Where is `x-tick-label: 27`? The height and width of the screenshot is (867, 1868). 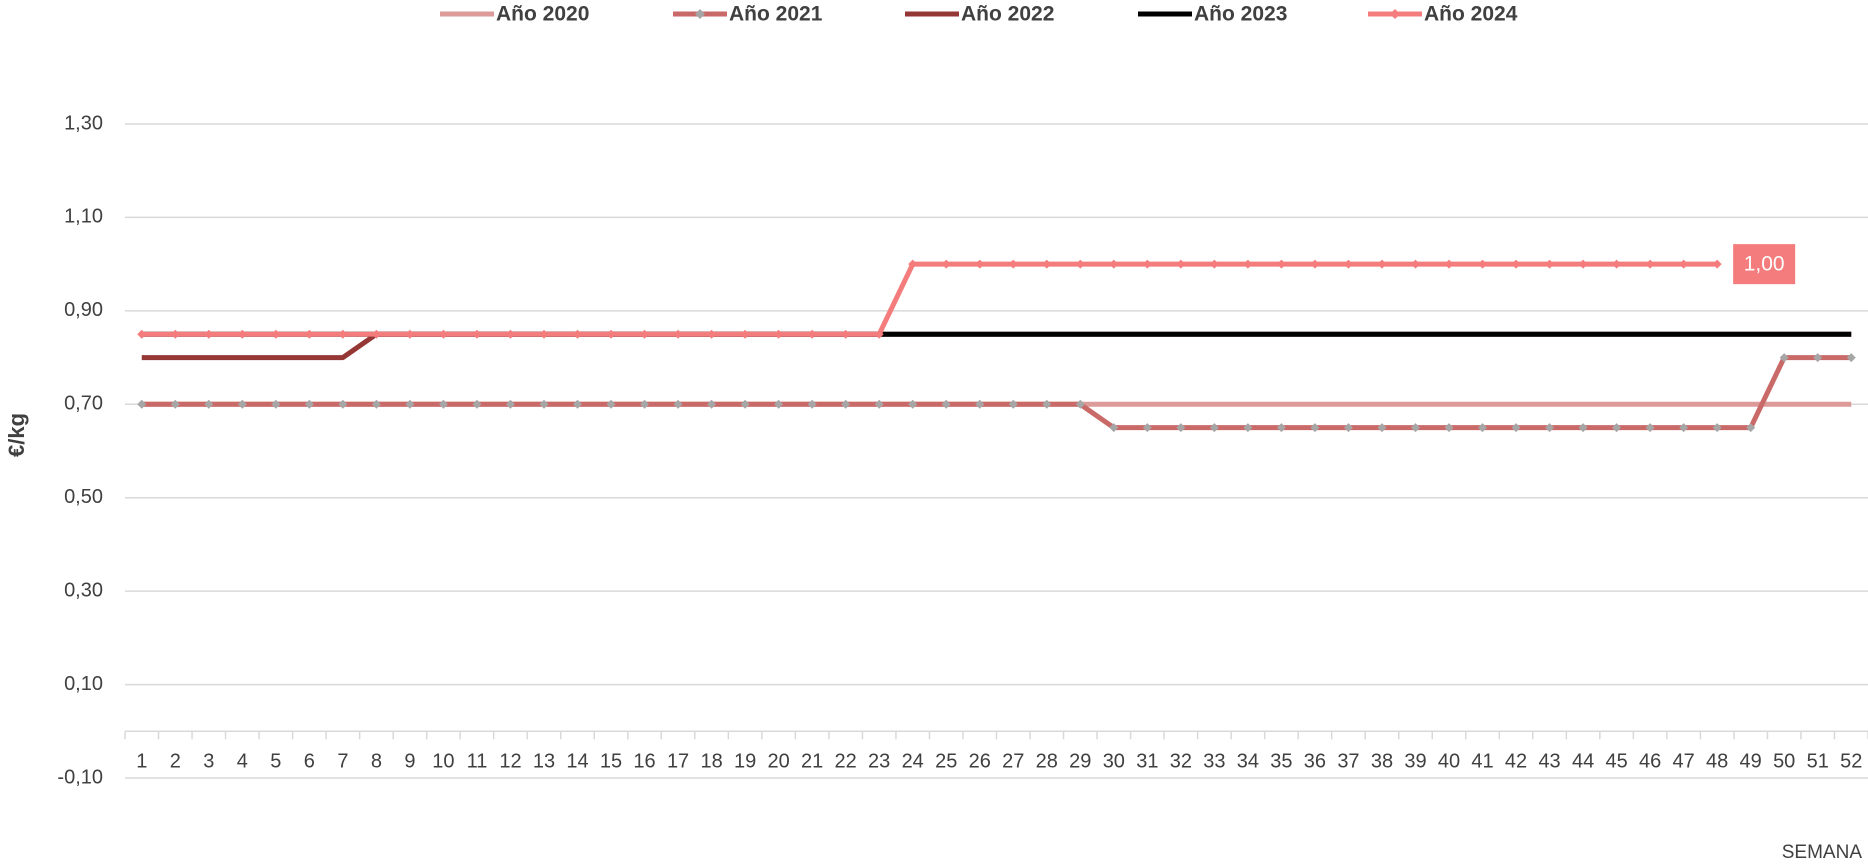
x-tick-label: 27 is located at coordinates (1013, 761).